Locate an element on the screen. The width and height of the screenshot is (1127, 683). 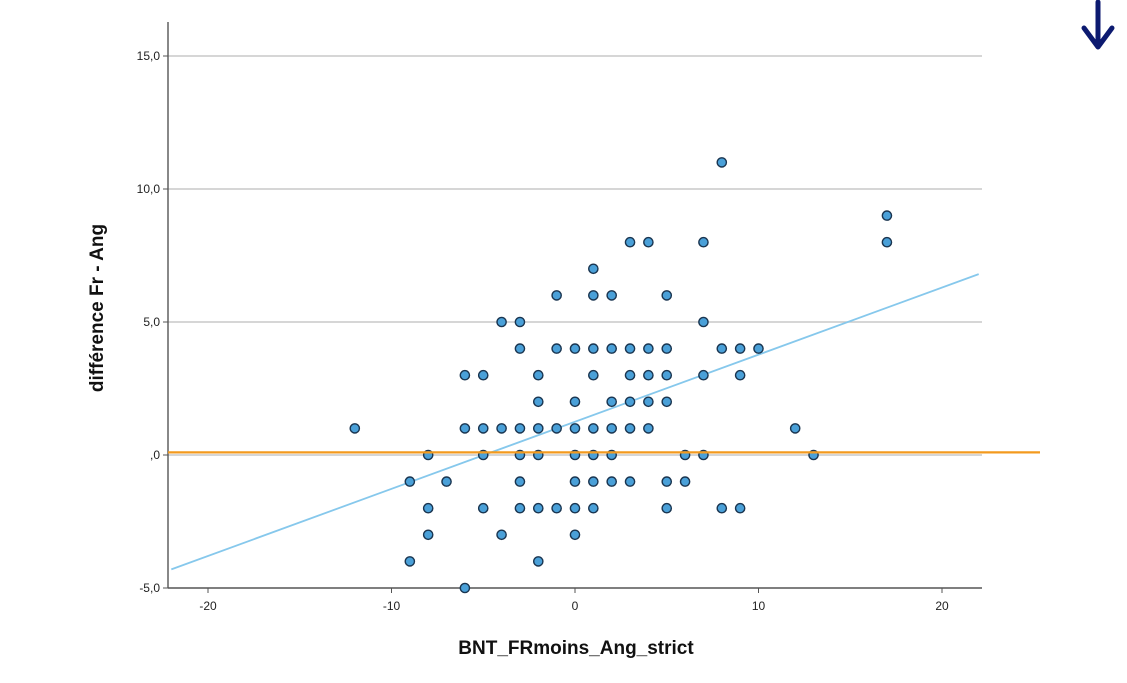
y-tick-label: -5,0 is located at coordinates (149, 588).